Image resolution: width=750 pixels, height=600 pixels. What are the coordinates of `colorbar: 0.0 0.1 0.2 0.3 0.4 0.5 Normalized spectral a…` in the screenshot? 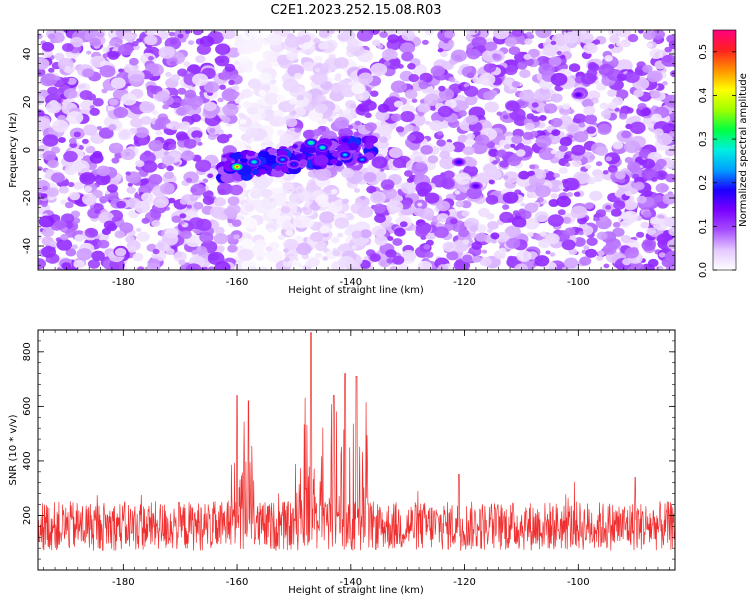 It's located at (723, 153).